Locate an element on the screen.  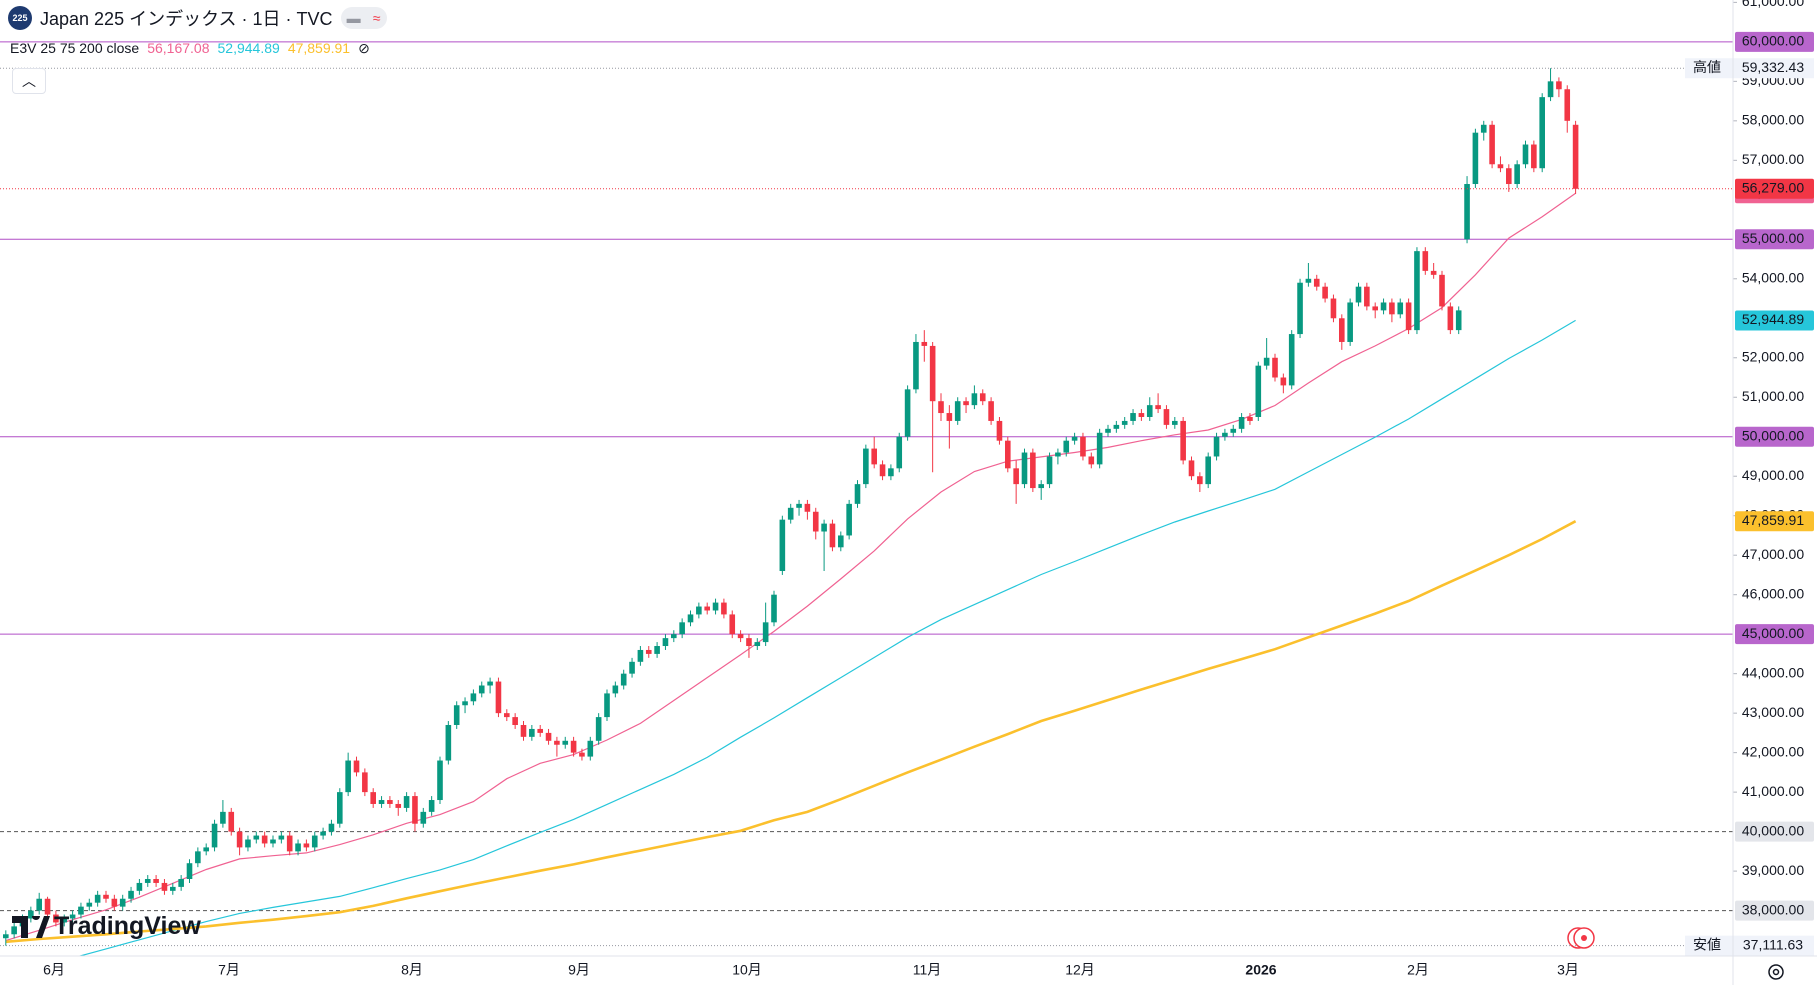
high-tag: 高値 is located at coordinates (1707, 67).